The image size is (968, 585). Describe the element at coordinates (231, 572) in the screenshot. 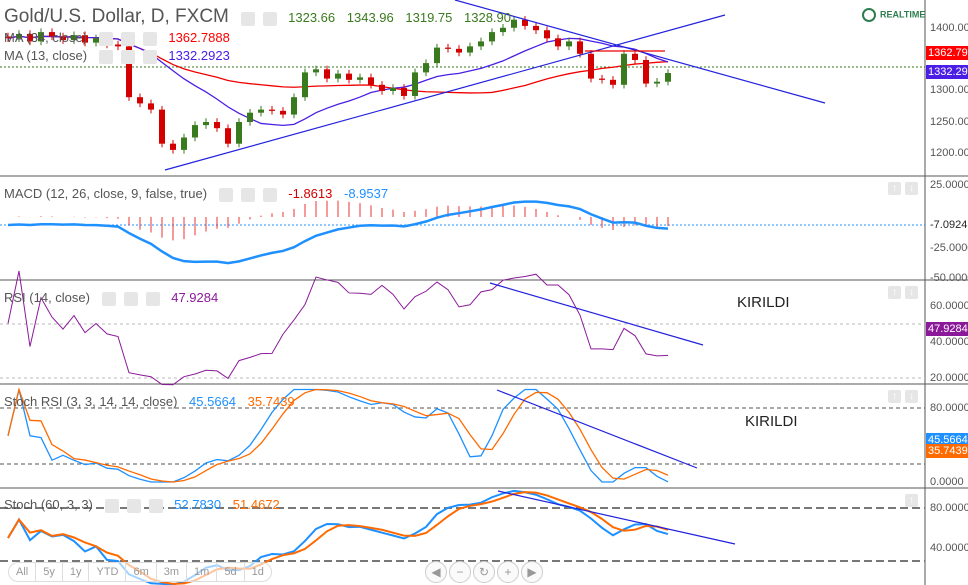

I see `range-5d: 5d` at that location.